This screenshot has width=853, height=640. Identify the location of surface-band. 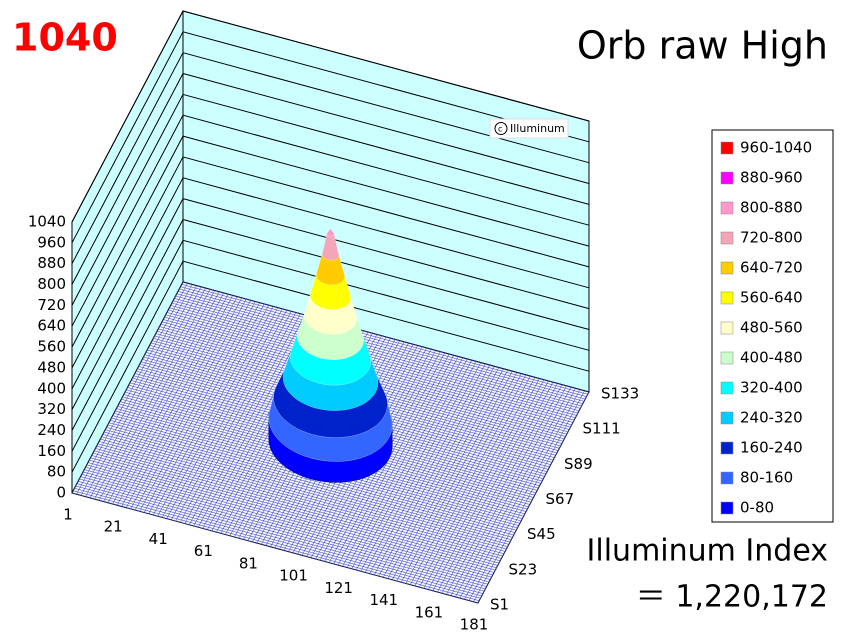
(330, 232).